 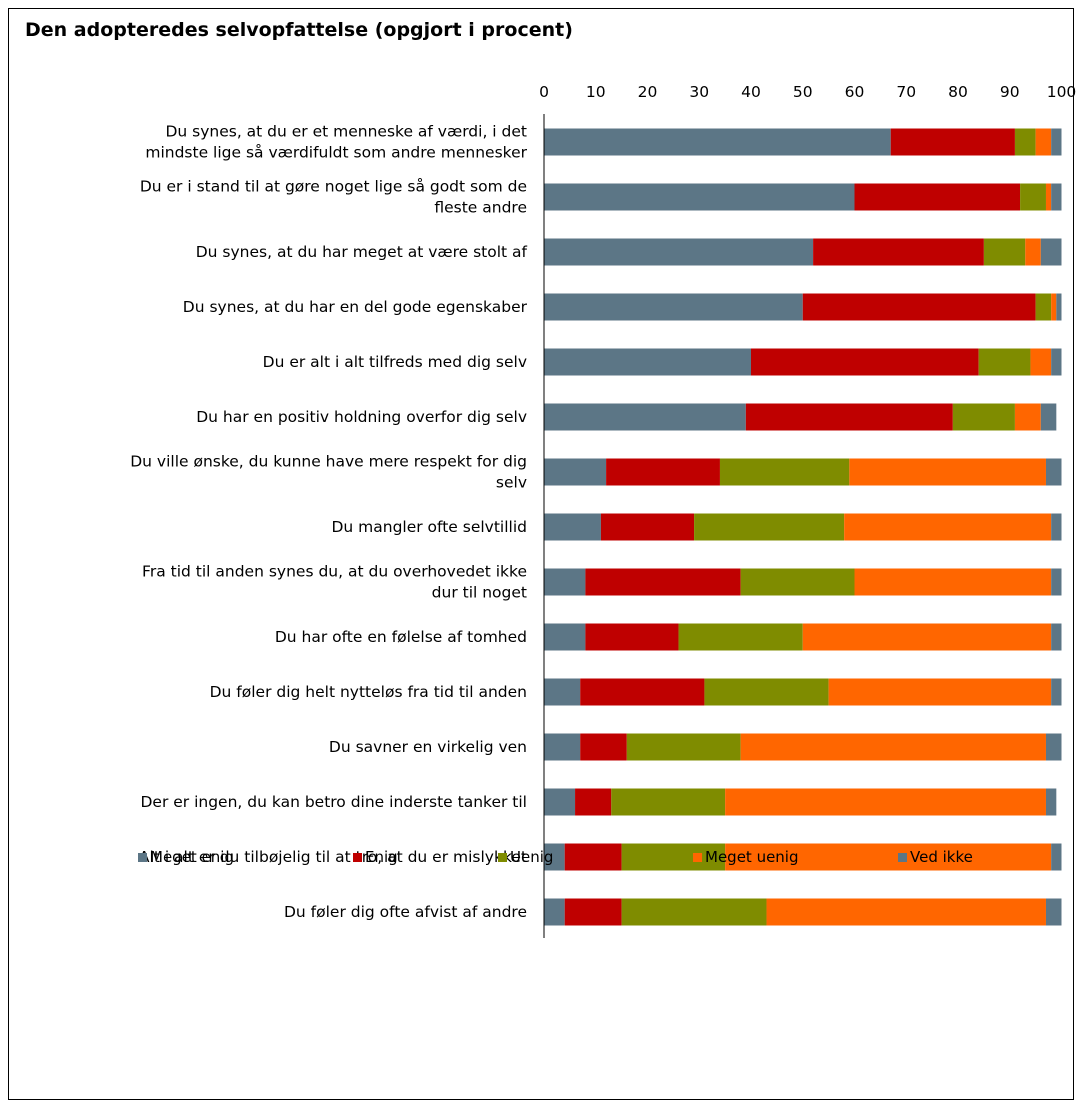 I want to click on legend: Meget enig Enig Uenig Meget uenig Ved ikke, so click(x=588, y=859).